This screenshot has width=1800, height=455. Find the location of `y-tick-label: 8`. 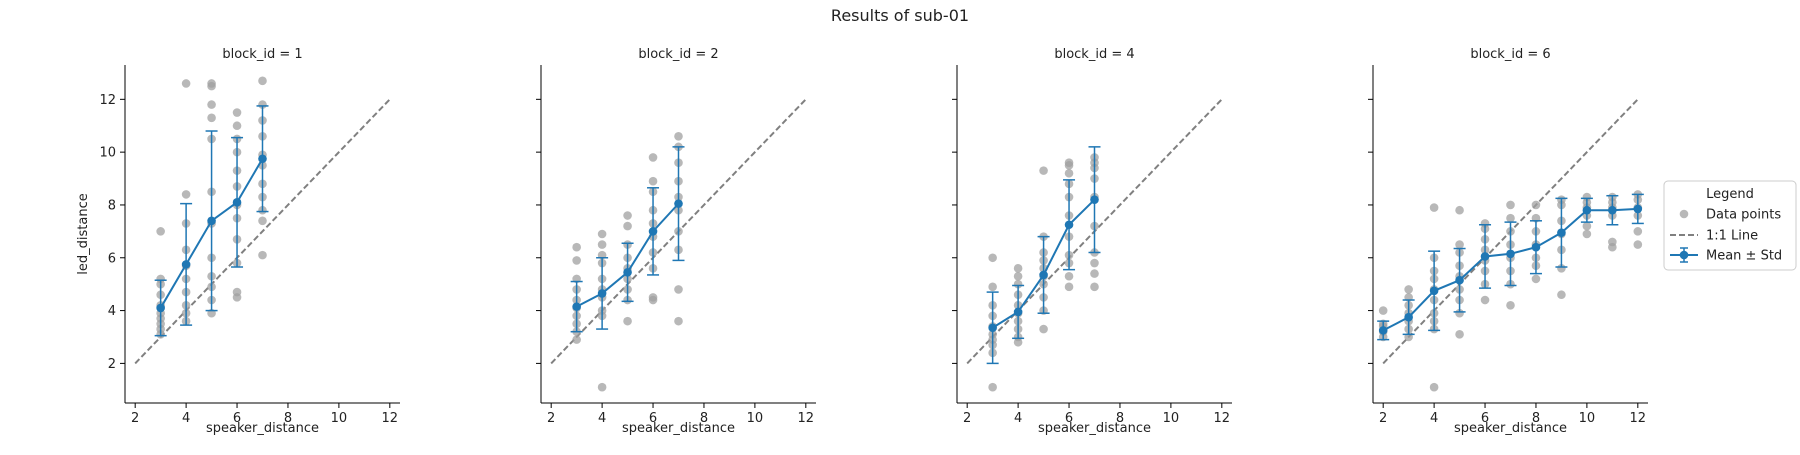

y-tick-label: 8 is located at coordinates (112, 205).